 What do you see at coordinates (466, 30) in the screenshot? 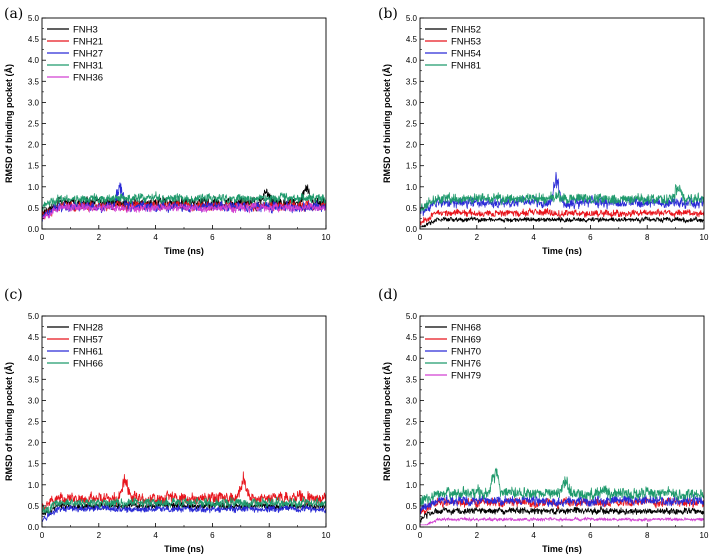
I see `legend-entry: FNH52` at bounding box center [466, 30].